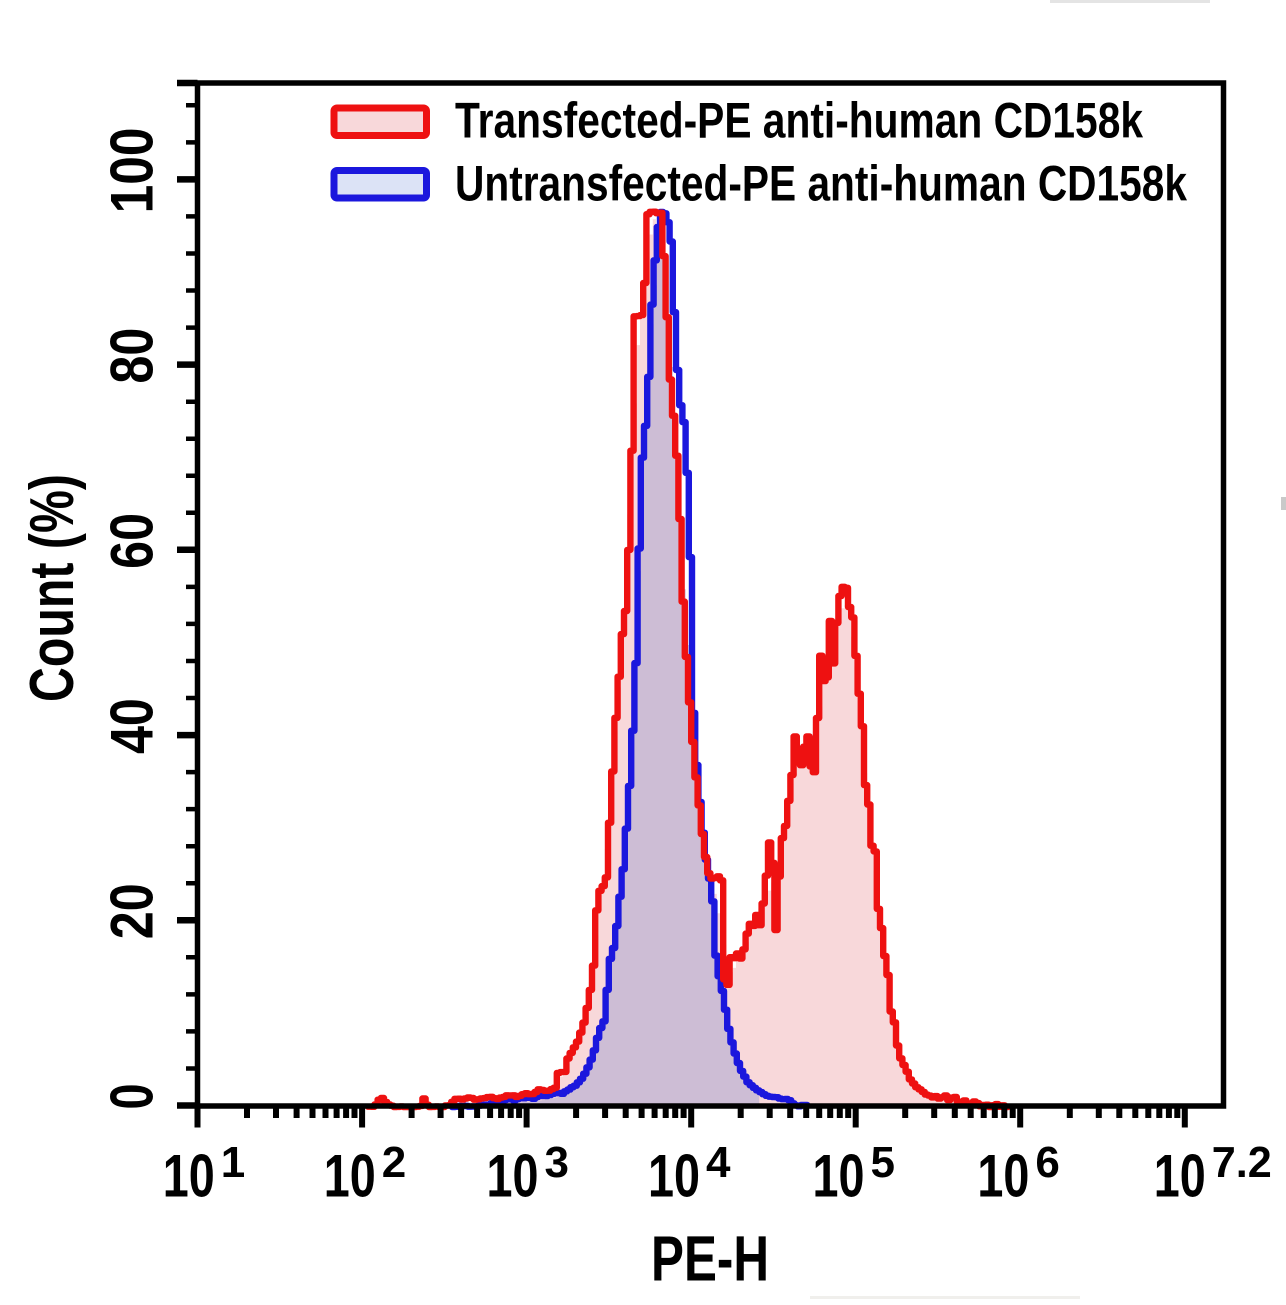  I want to click on svg-text: 40, so click(132, 726).